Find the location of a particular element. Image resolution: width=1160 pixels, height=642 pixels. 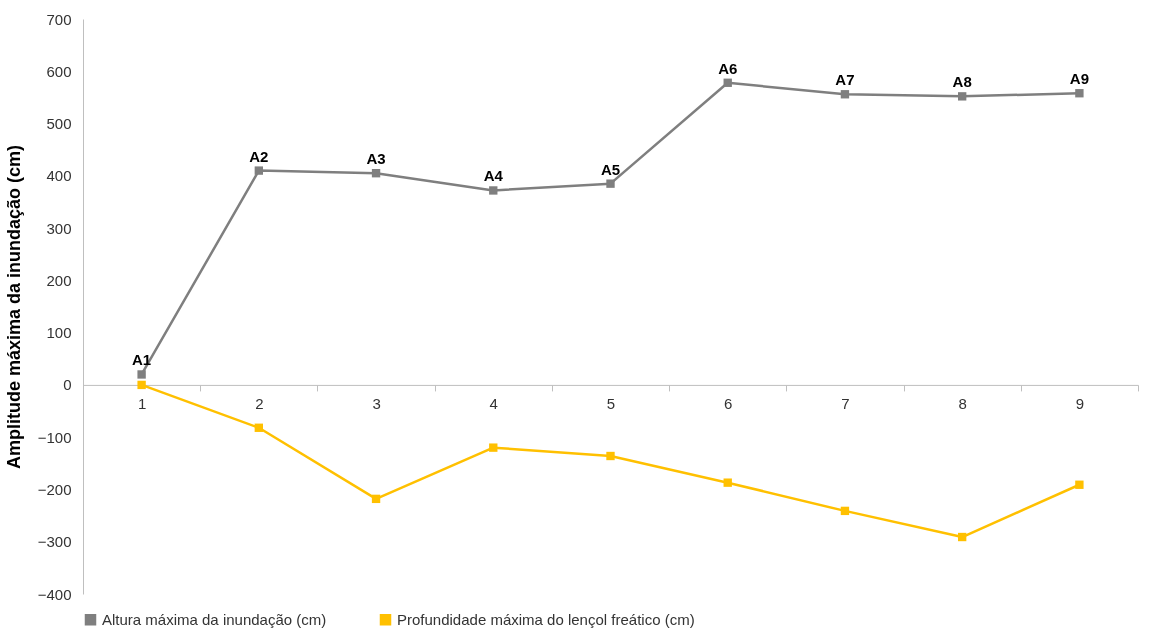

annotation: A3 is located at coordinates (376, 159).